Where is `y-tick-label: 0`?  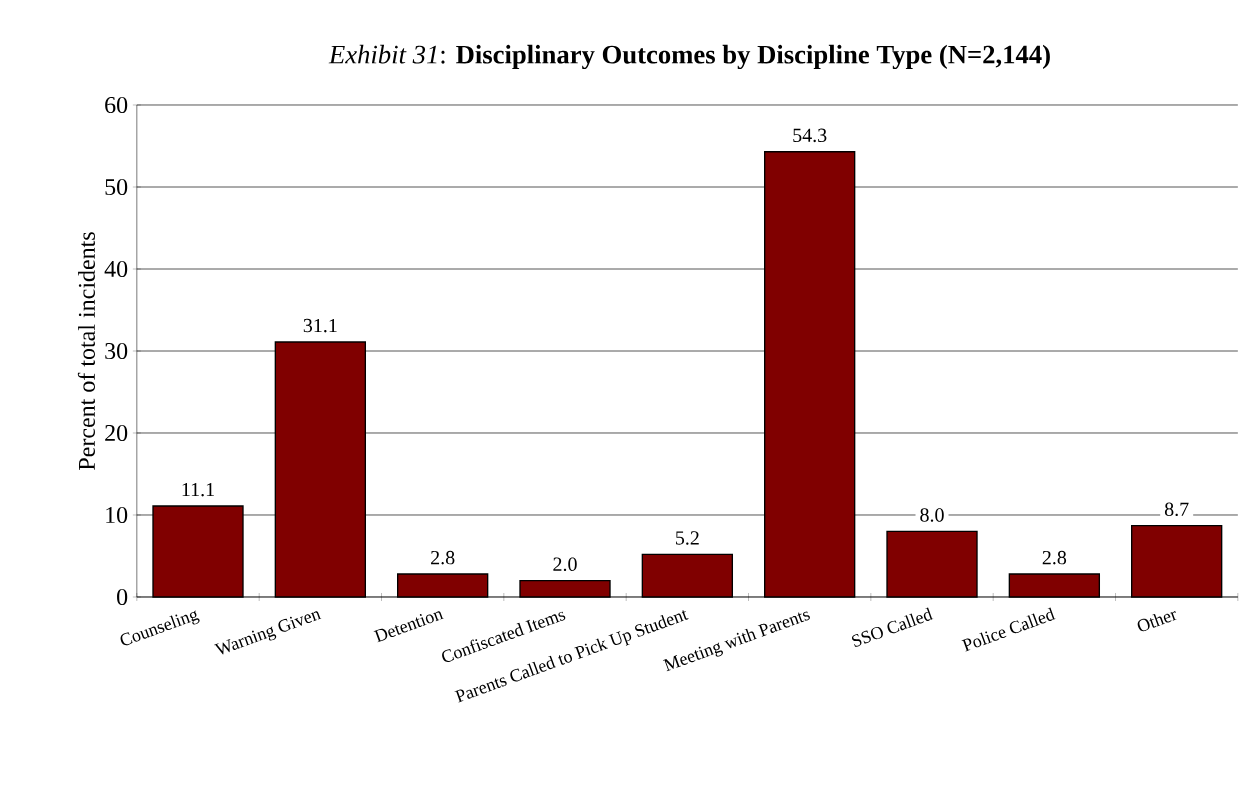
y-tick-label: 0 is located at coordinates (122, 597).